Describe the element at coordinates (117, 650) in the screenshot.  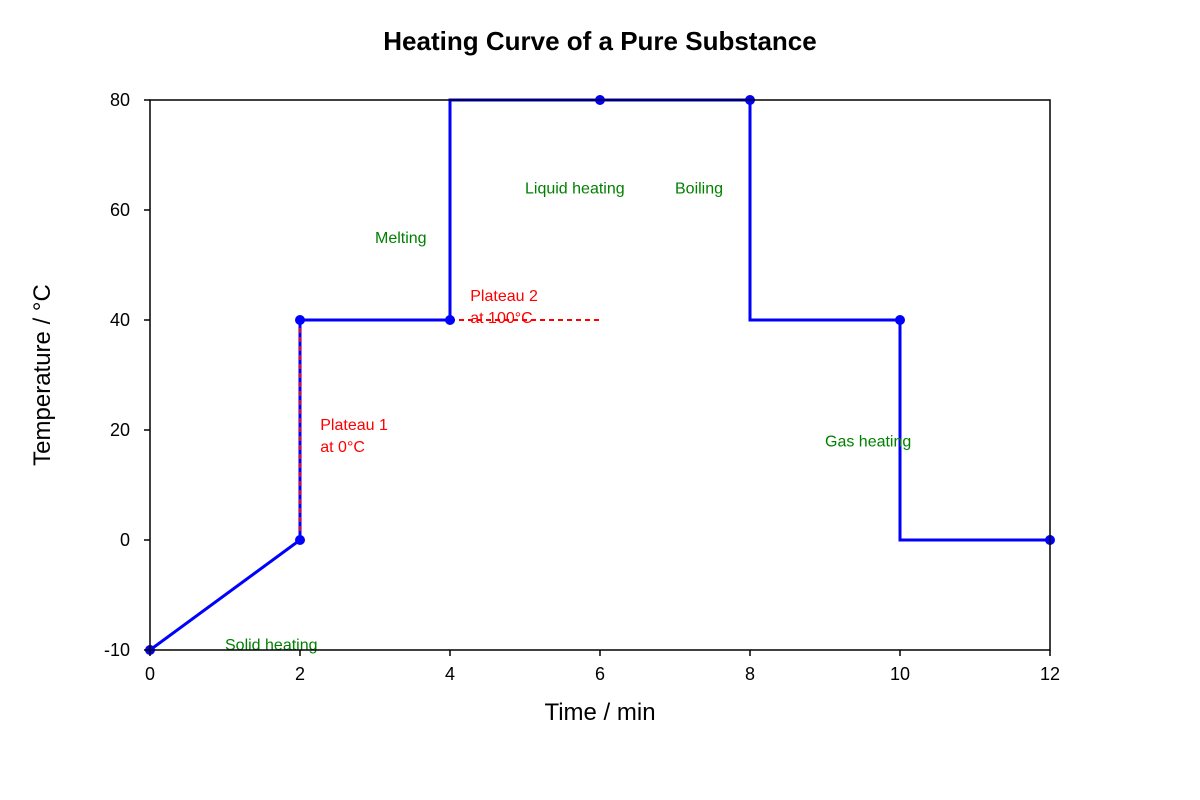
I see `y-tick-label: -10` at that location.